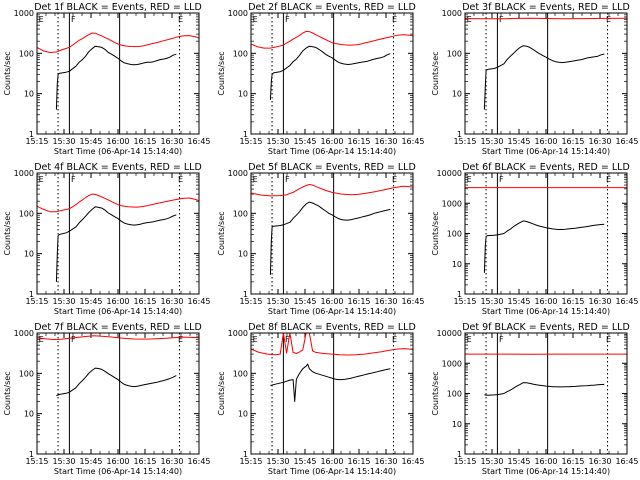  Describe the element at coordinates (332, 327) in the screenshot. I see `chart-title: Det 8f BLACK = Events, RED = LLD` at that location.